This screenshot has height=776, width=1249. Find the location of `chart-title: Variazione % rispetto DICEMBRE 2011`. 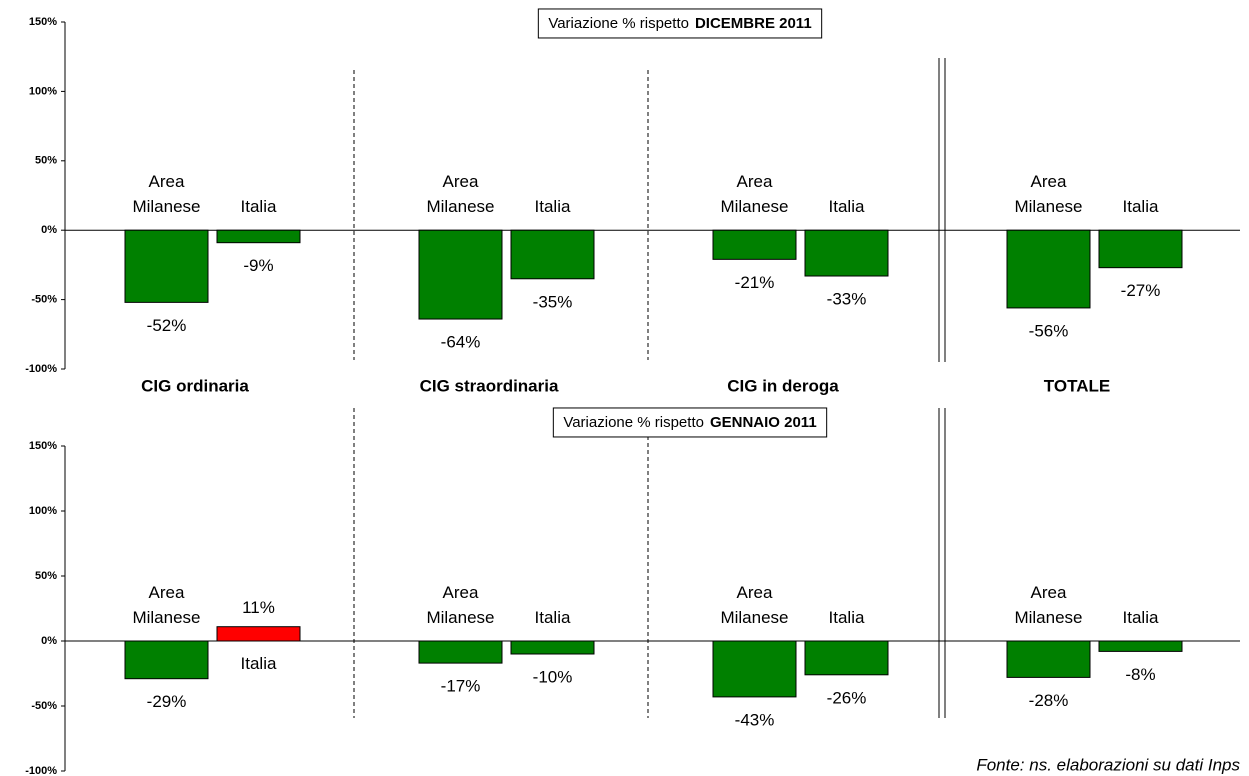

chart-title: Variazione % rispetto DICEMBRE 2011 is located at coordinates (679, 23).